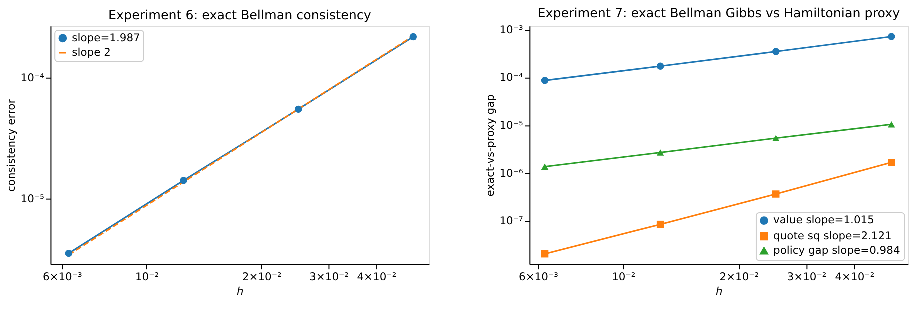 This screenshot has height=333, width=914. What do you see at coordinates (240, 14) in the screenshot?
I see `chart-title: Experiment 6: exact Bellman consistency` at bounding box center [240, 14].